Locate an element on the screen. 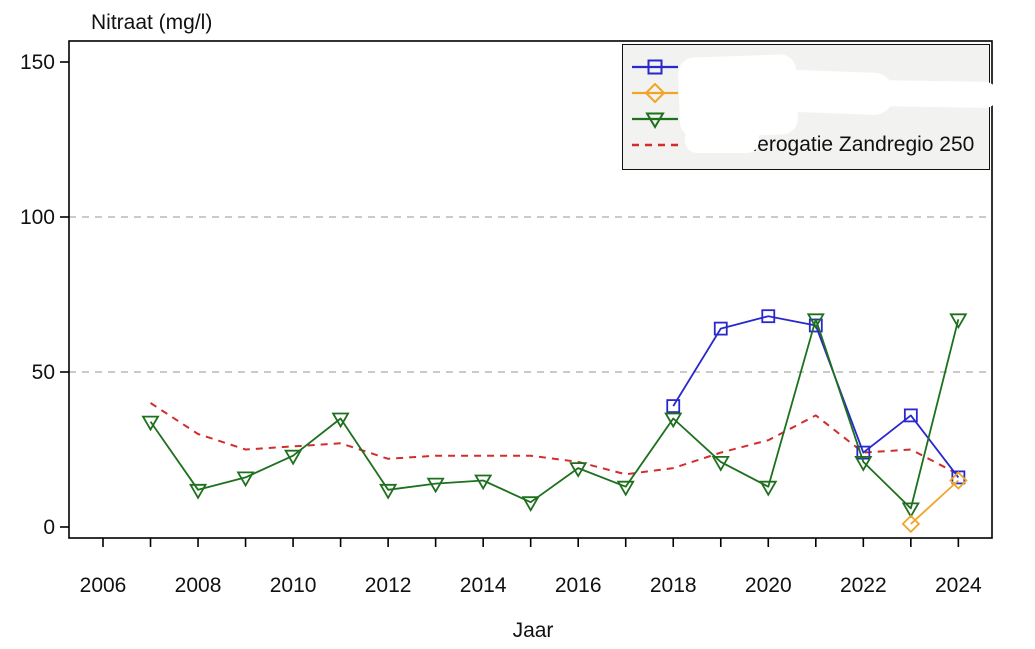 Image resolution: width=1035 pixels, height=649 pixels. series-square is located at coordinates (816, 397).